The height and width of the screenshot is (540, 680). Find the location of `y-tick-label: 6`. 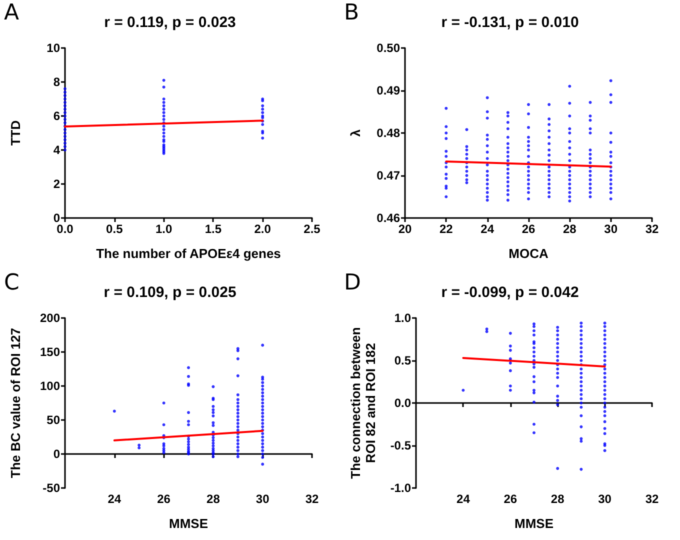

y-tick-label: 6 is located at coordinates (56, 116).